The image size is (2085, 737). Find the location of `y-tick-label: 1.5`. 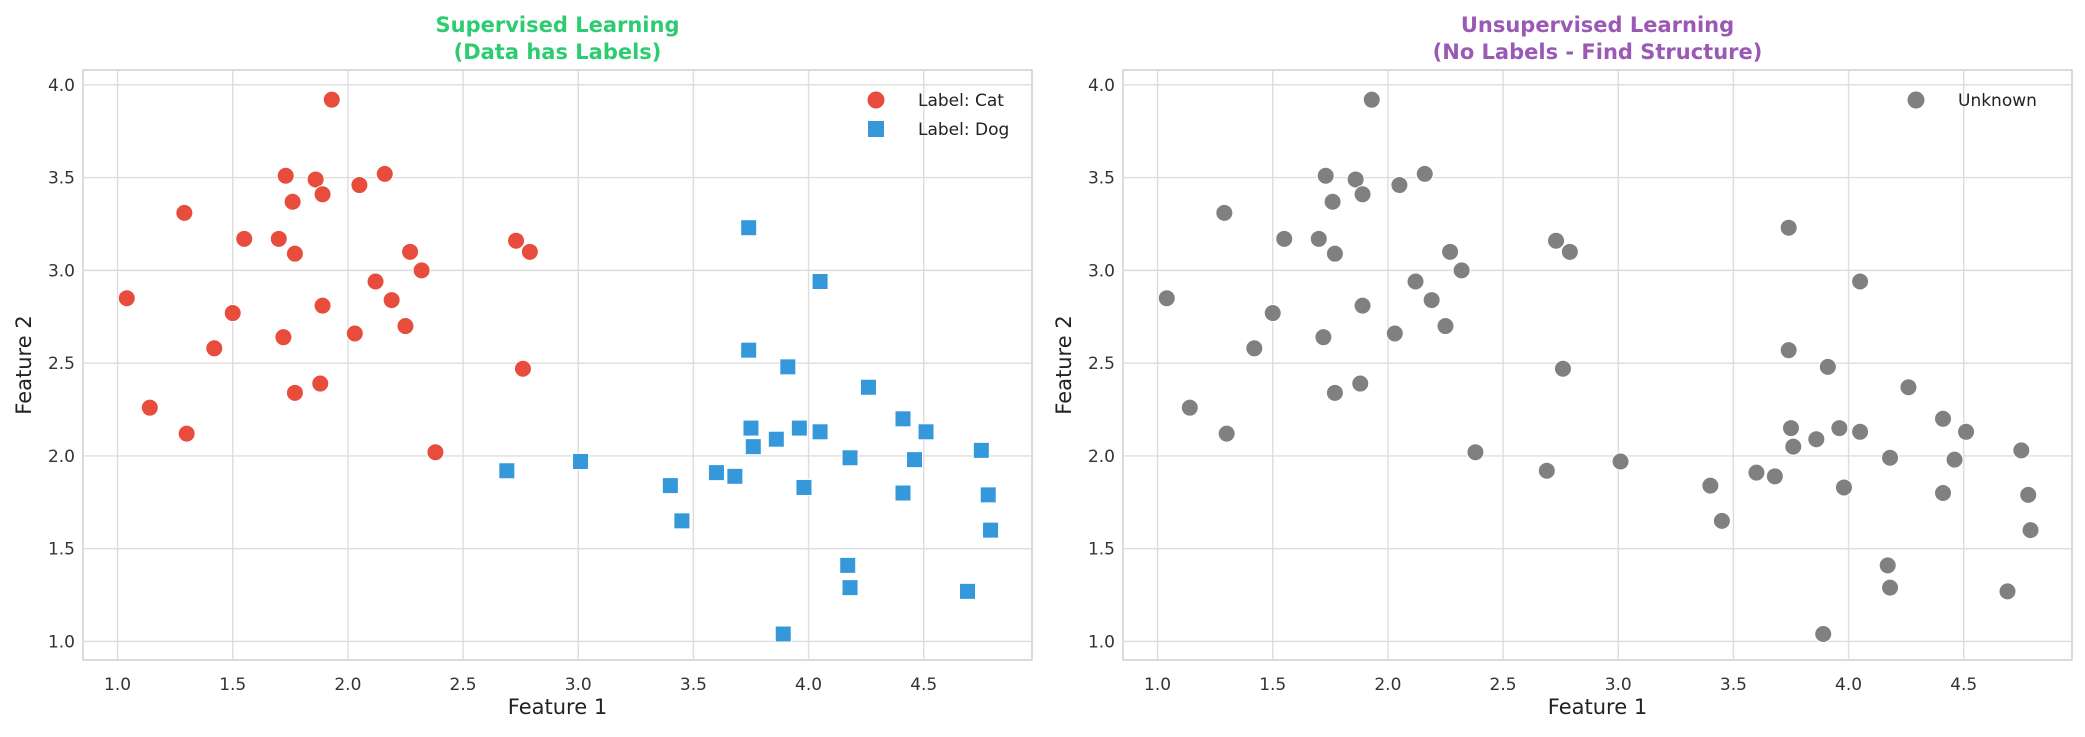

y-tick-label: 1.5 is located at coordinates (61, 550).